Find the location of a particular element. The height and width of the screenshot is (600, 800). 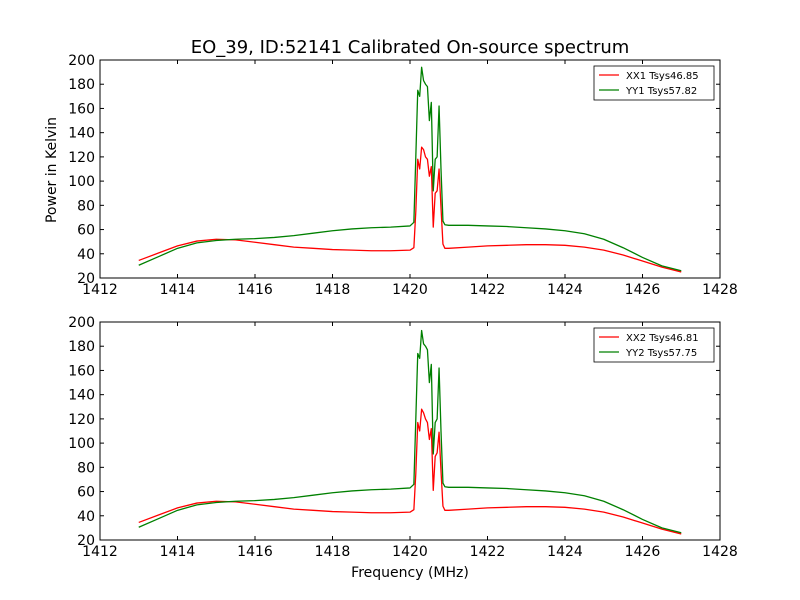

y-axis-label: Power in Kelvin is located at coordinates (52, 170).